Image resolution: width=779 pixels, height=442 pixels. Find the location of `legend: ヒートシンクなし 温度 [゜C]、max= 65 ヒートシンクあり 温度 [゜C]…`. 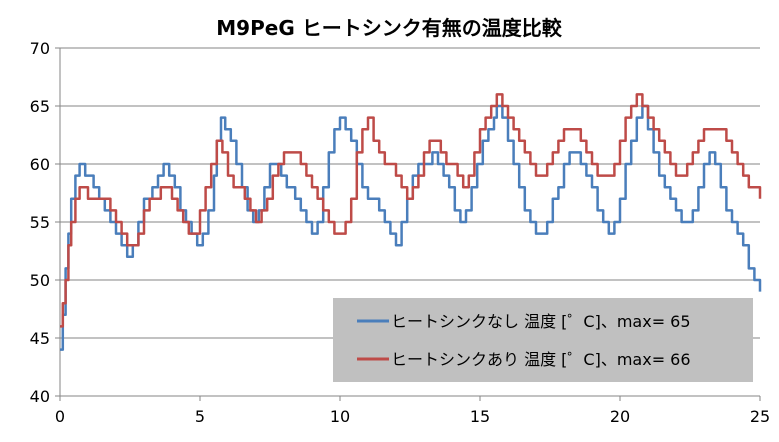

legend: ヒートシンクなし 温度 [゜C]、max= 65 ヒートシンクあり 温度 [゜C]… is located at coordinates (543, 340).